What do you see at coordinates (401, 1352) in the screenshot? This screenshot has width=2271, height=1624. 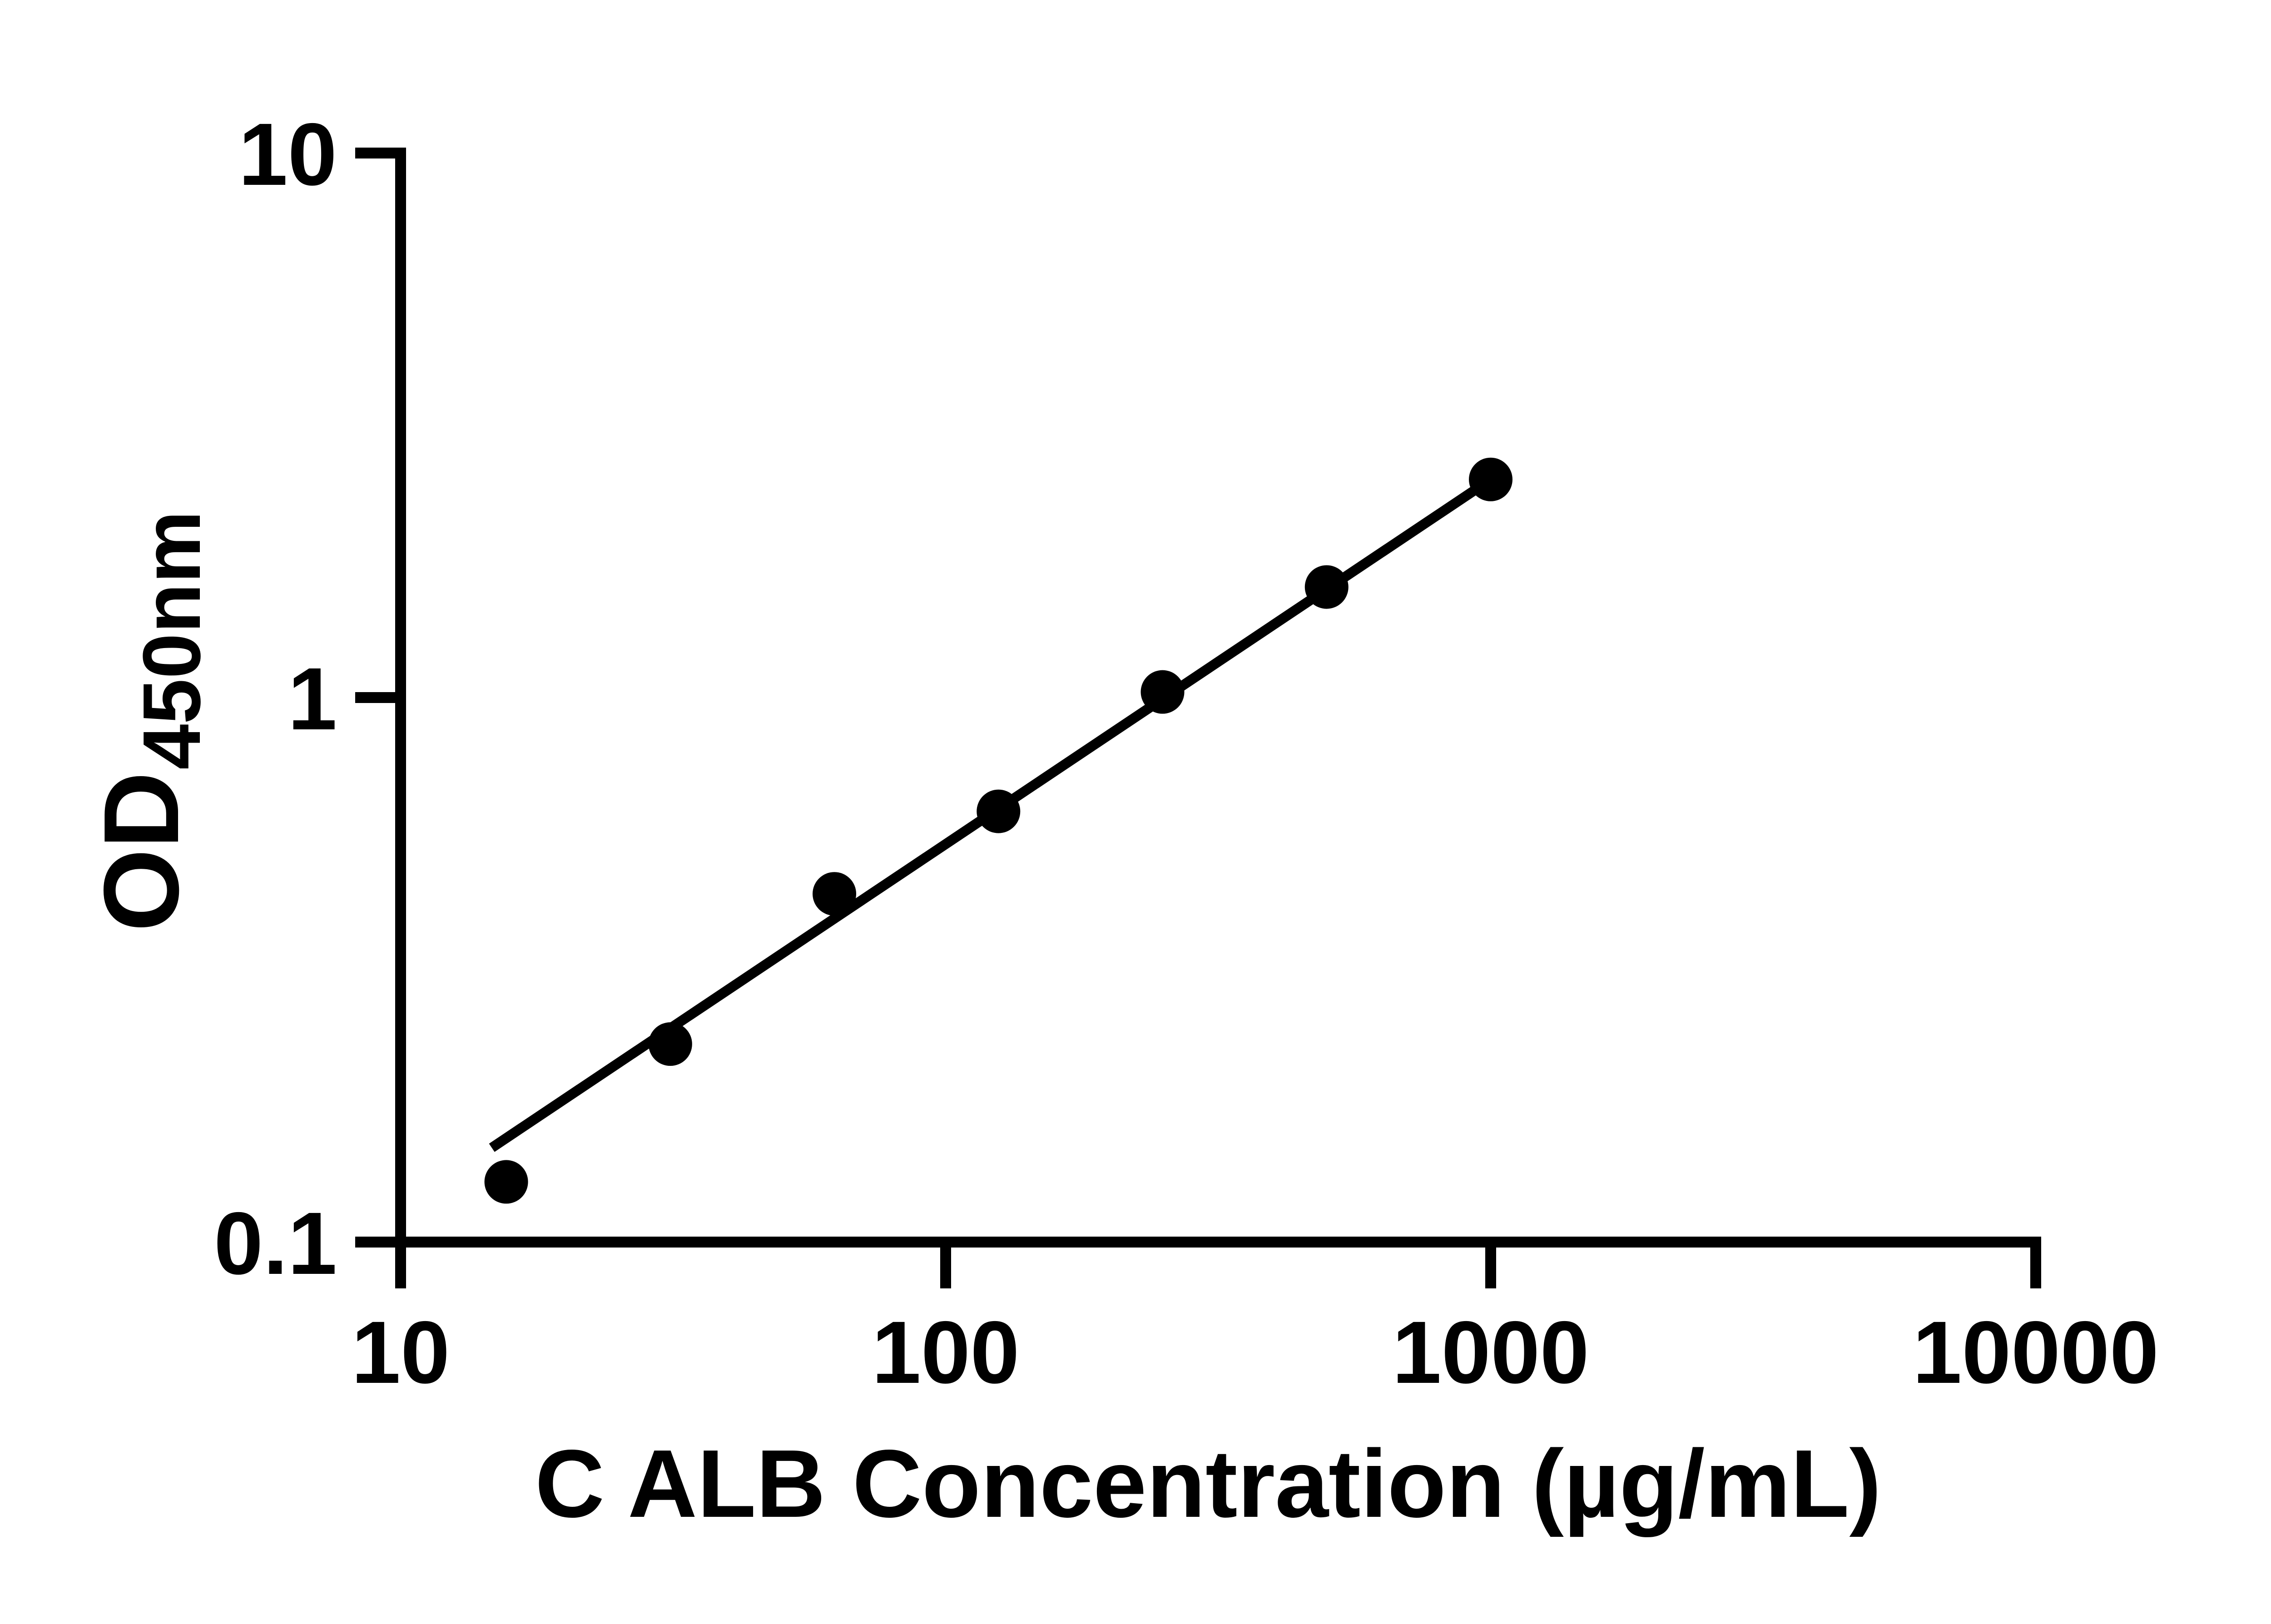 I see `x-tick-label: 10` at bounding box center [401, 1352].